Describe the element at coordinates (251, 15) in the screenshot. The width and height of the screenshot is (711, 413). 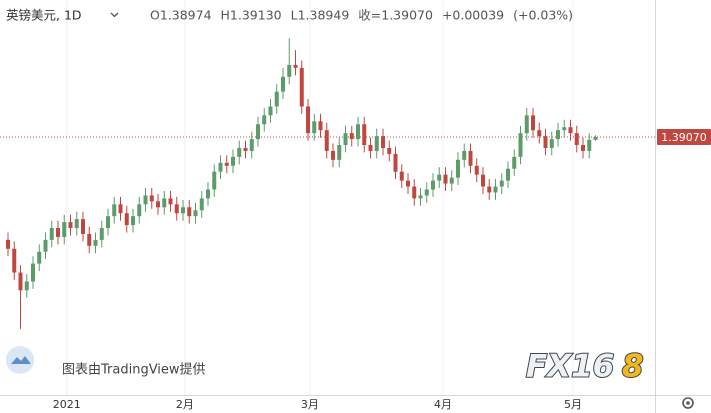
I see `header-field: H1.39130` at that location.